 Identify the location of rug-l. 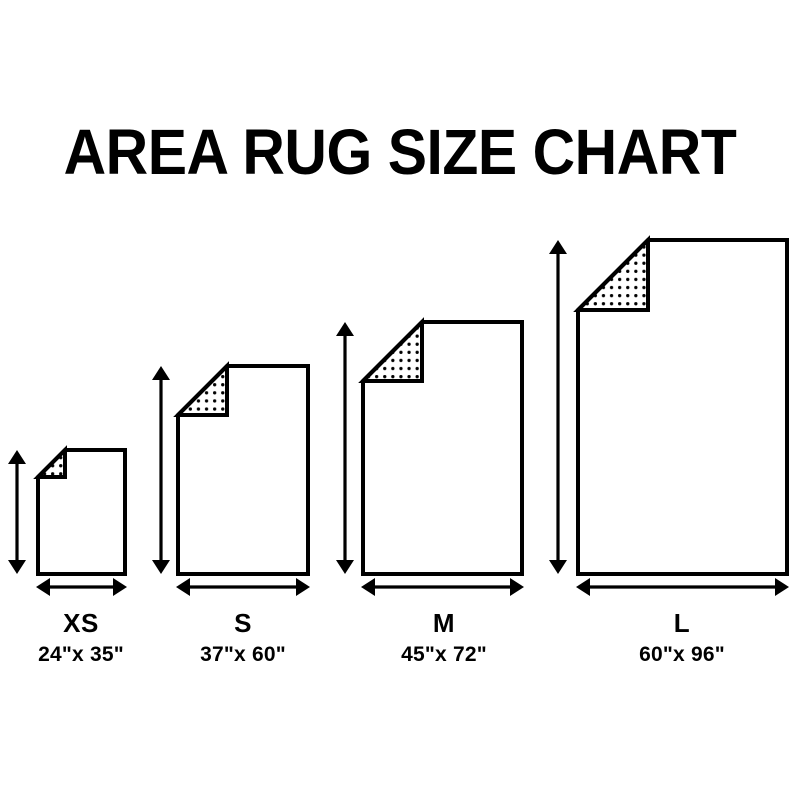
(681, 405).